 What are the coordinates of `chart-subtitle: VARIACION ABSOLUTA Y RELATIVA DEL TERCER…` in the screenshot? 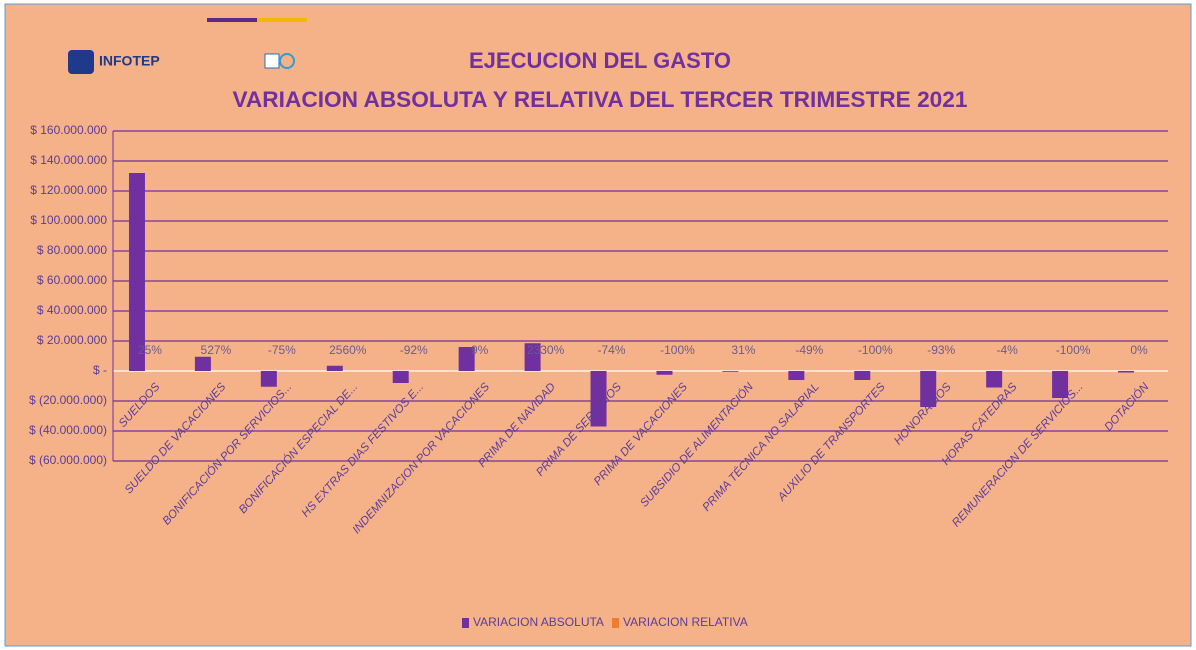 It's located at (600, 99).